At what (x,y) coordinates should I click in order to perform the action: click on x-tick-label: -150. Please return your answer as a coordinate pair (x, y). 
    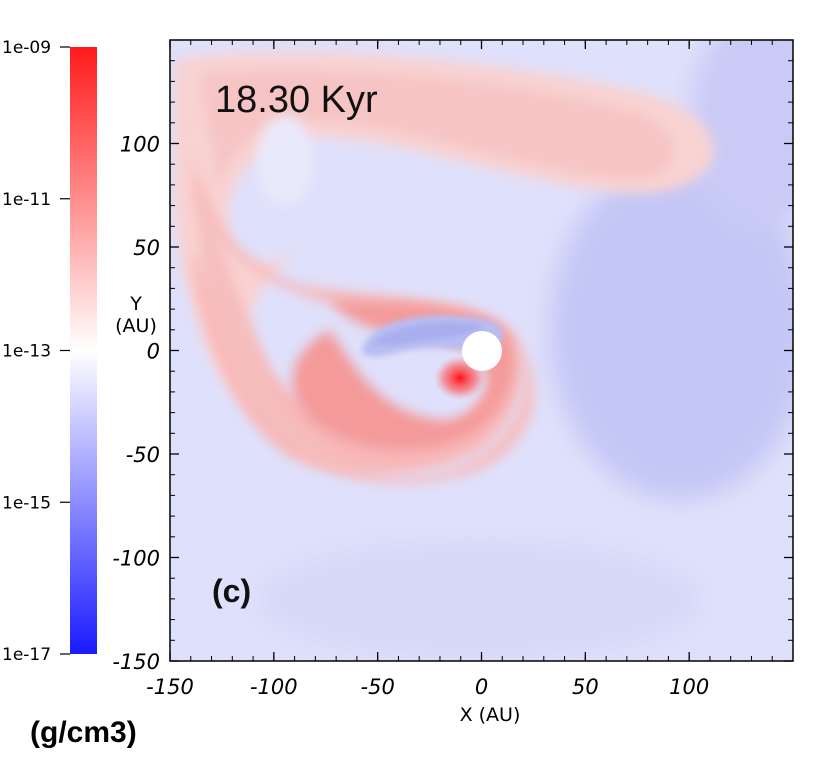
    Looking at the image, I should click on (170, 687).